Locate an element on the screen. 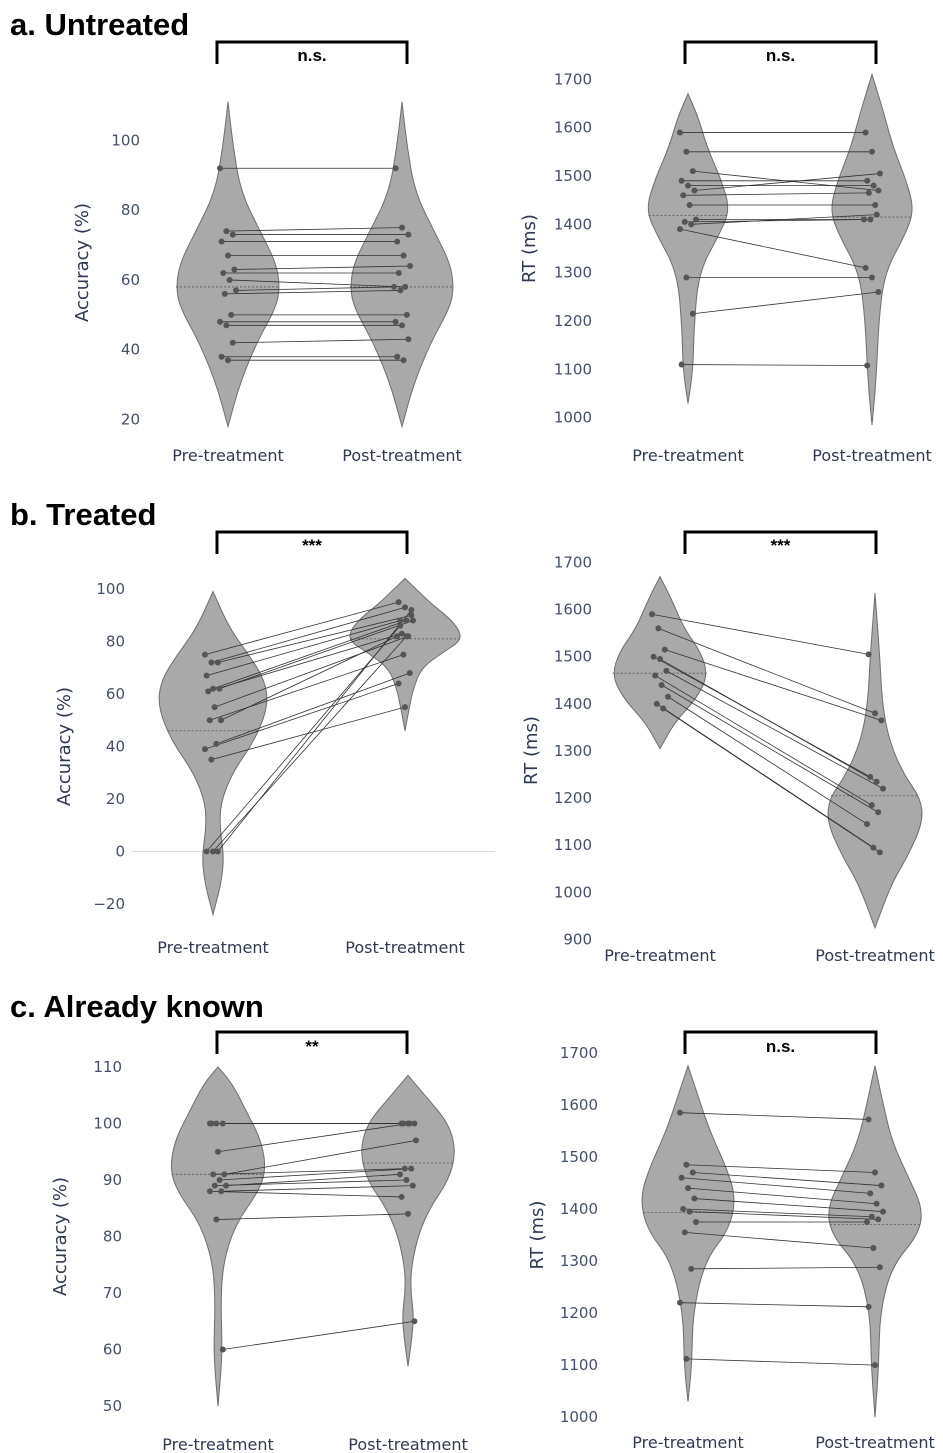 The height and width of the screenshot is (1453, 943). y-tick-label: 70 is located at coordinates (112, 1293).